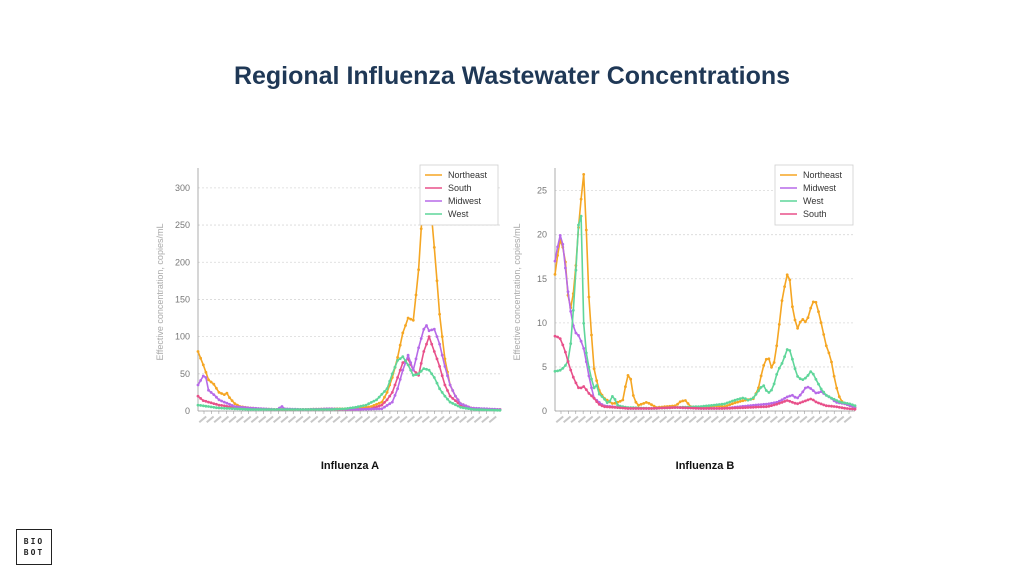  What do you see at coordinates (705, 322) in the screenshot?
I see `series-line-midwest` at bounding box center [705, 322].